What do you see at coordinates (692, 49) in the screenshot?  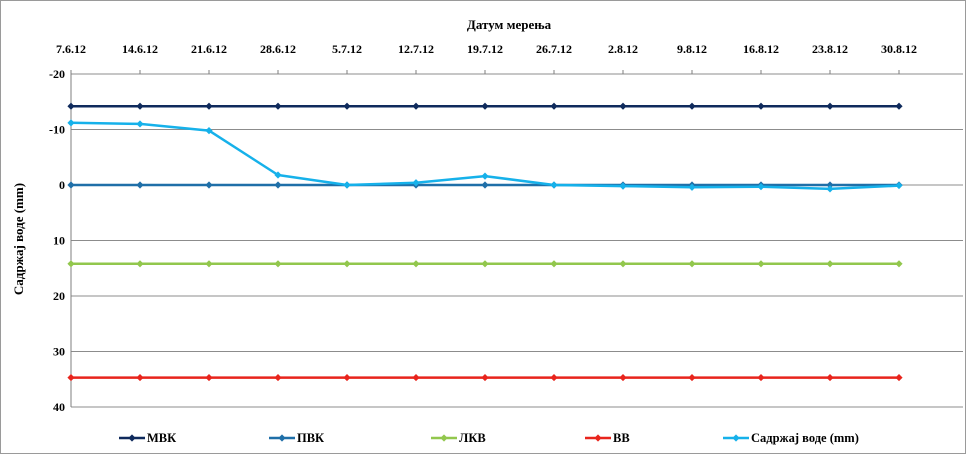 I see `x-tick-label: 9.8.12` at bounding box center [692, 49].